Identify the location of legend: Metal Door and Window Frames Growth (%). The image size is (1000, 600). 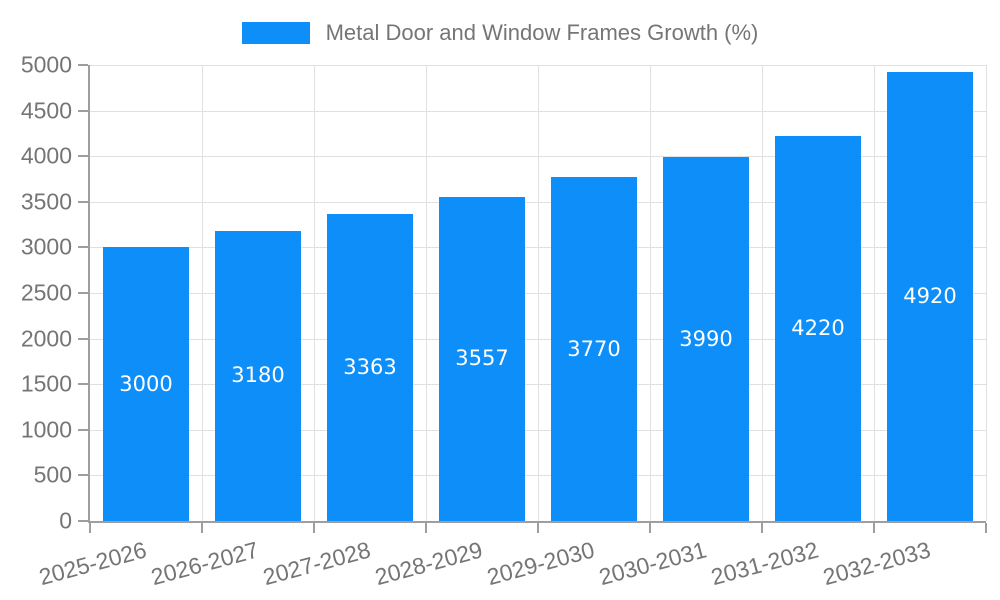
(500, 33).